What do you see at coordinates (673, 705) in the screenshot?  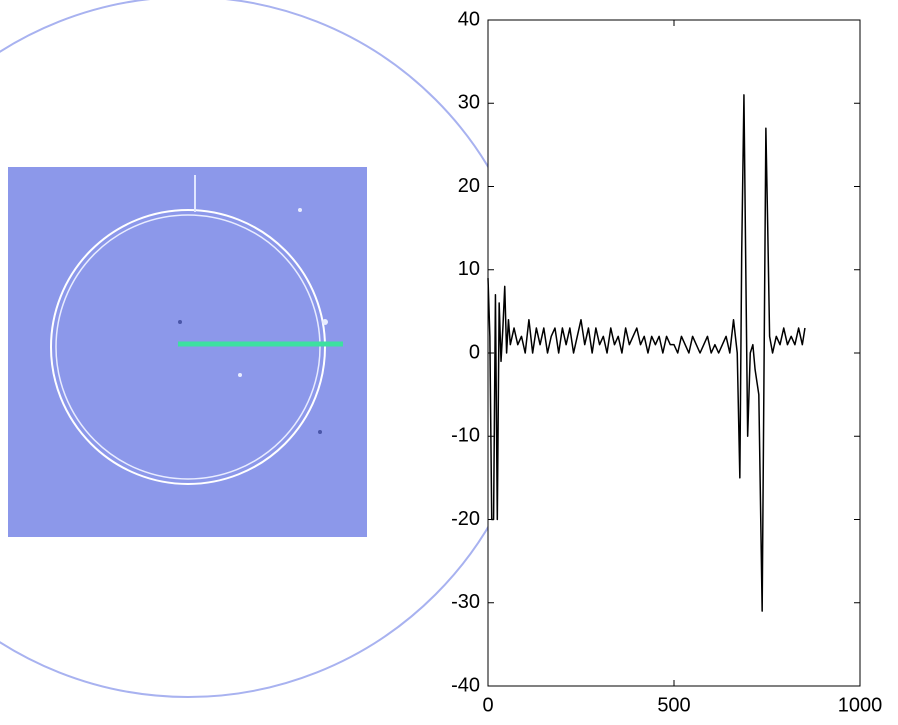 I see `x-tick-label: 500` at bounding box center [673, 705].